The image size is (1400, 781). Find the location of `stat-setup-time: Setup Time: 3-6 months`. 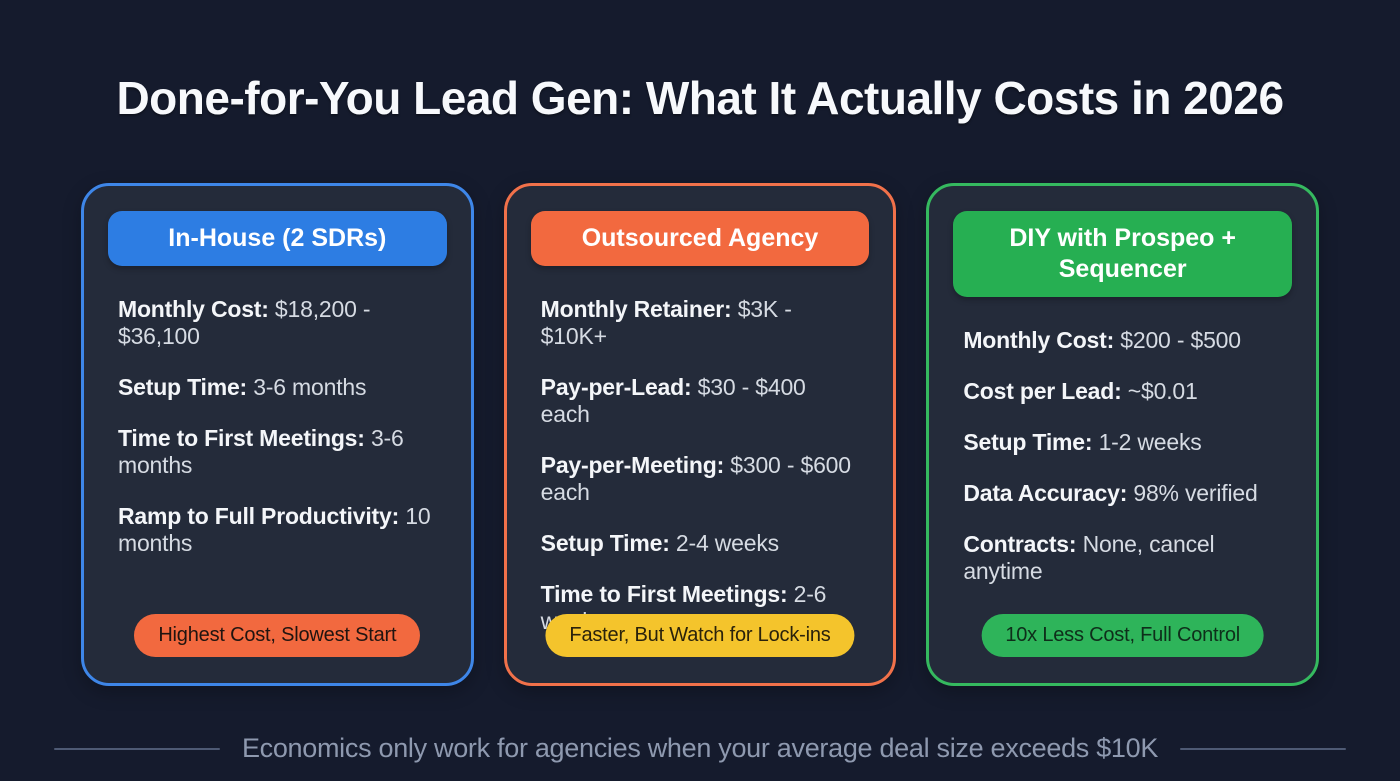

stat-setup-time: Setup Time: 3-6 months is located at coordinates (277, 387).